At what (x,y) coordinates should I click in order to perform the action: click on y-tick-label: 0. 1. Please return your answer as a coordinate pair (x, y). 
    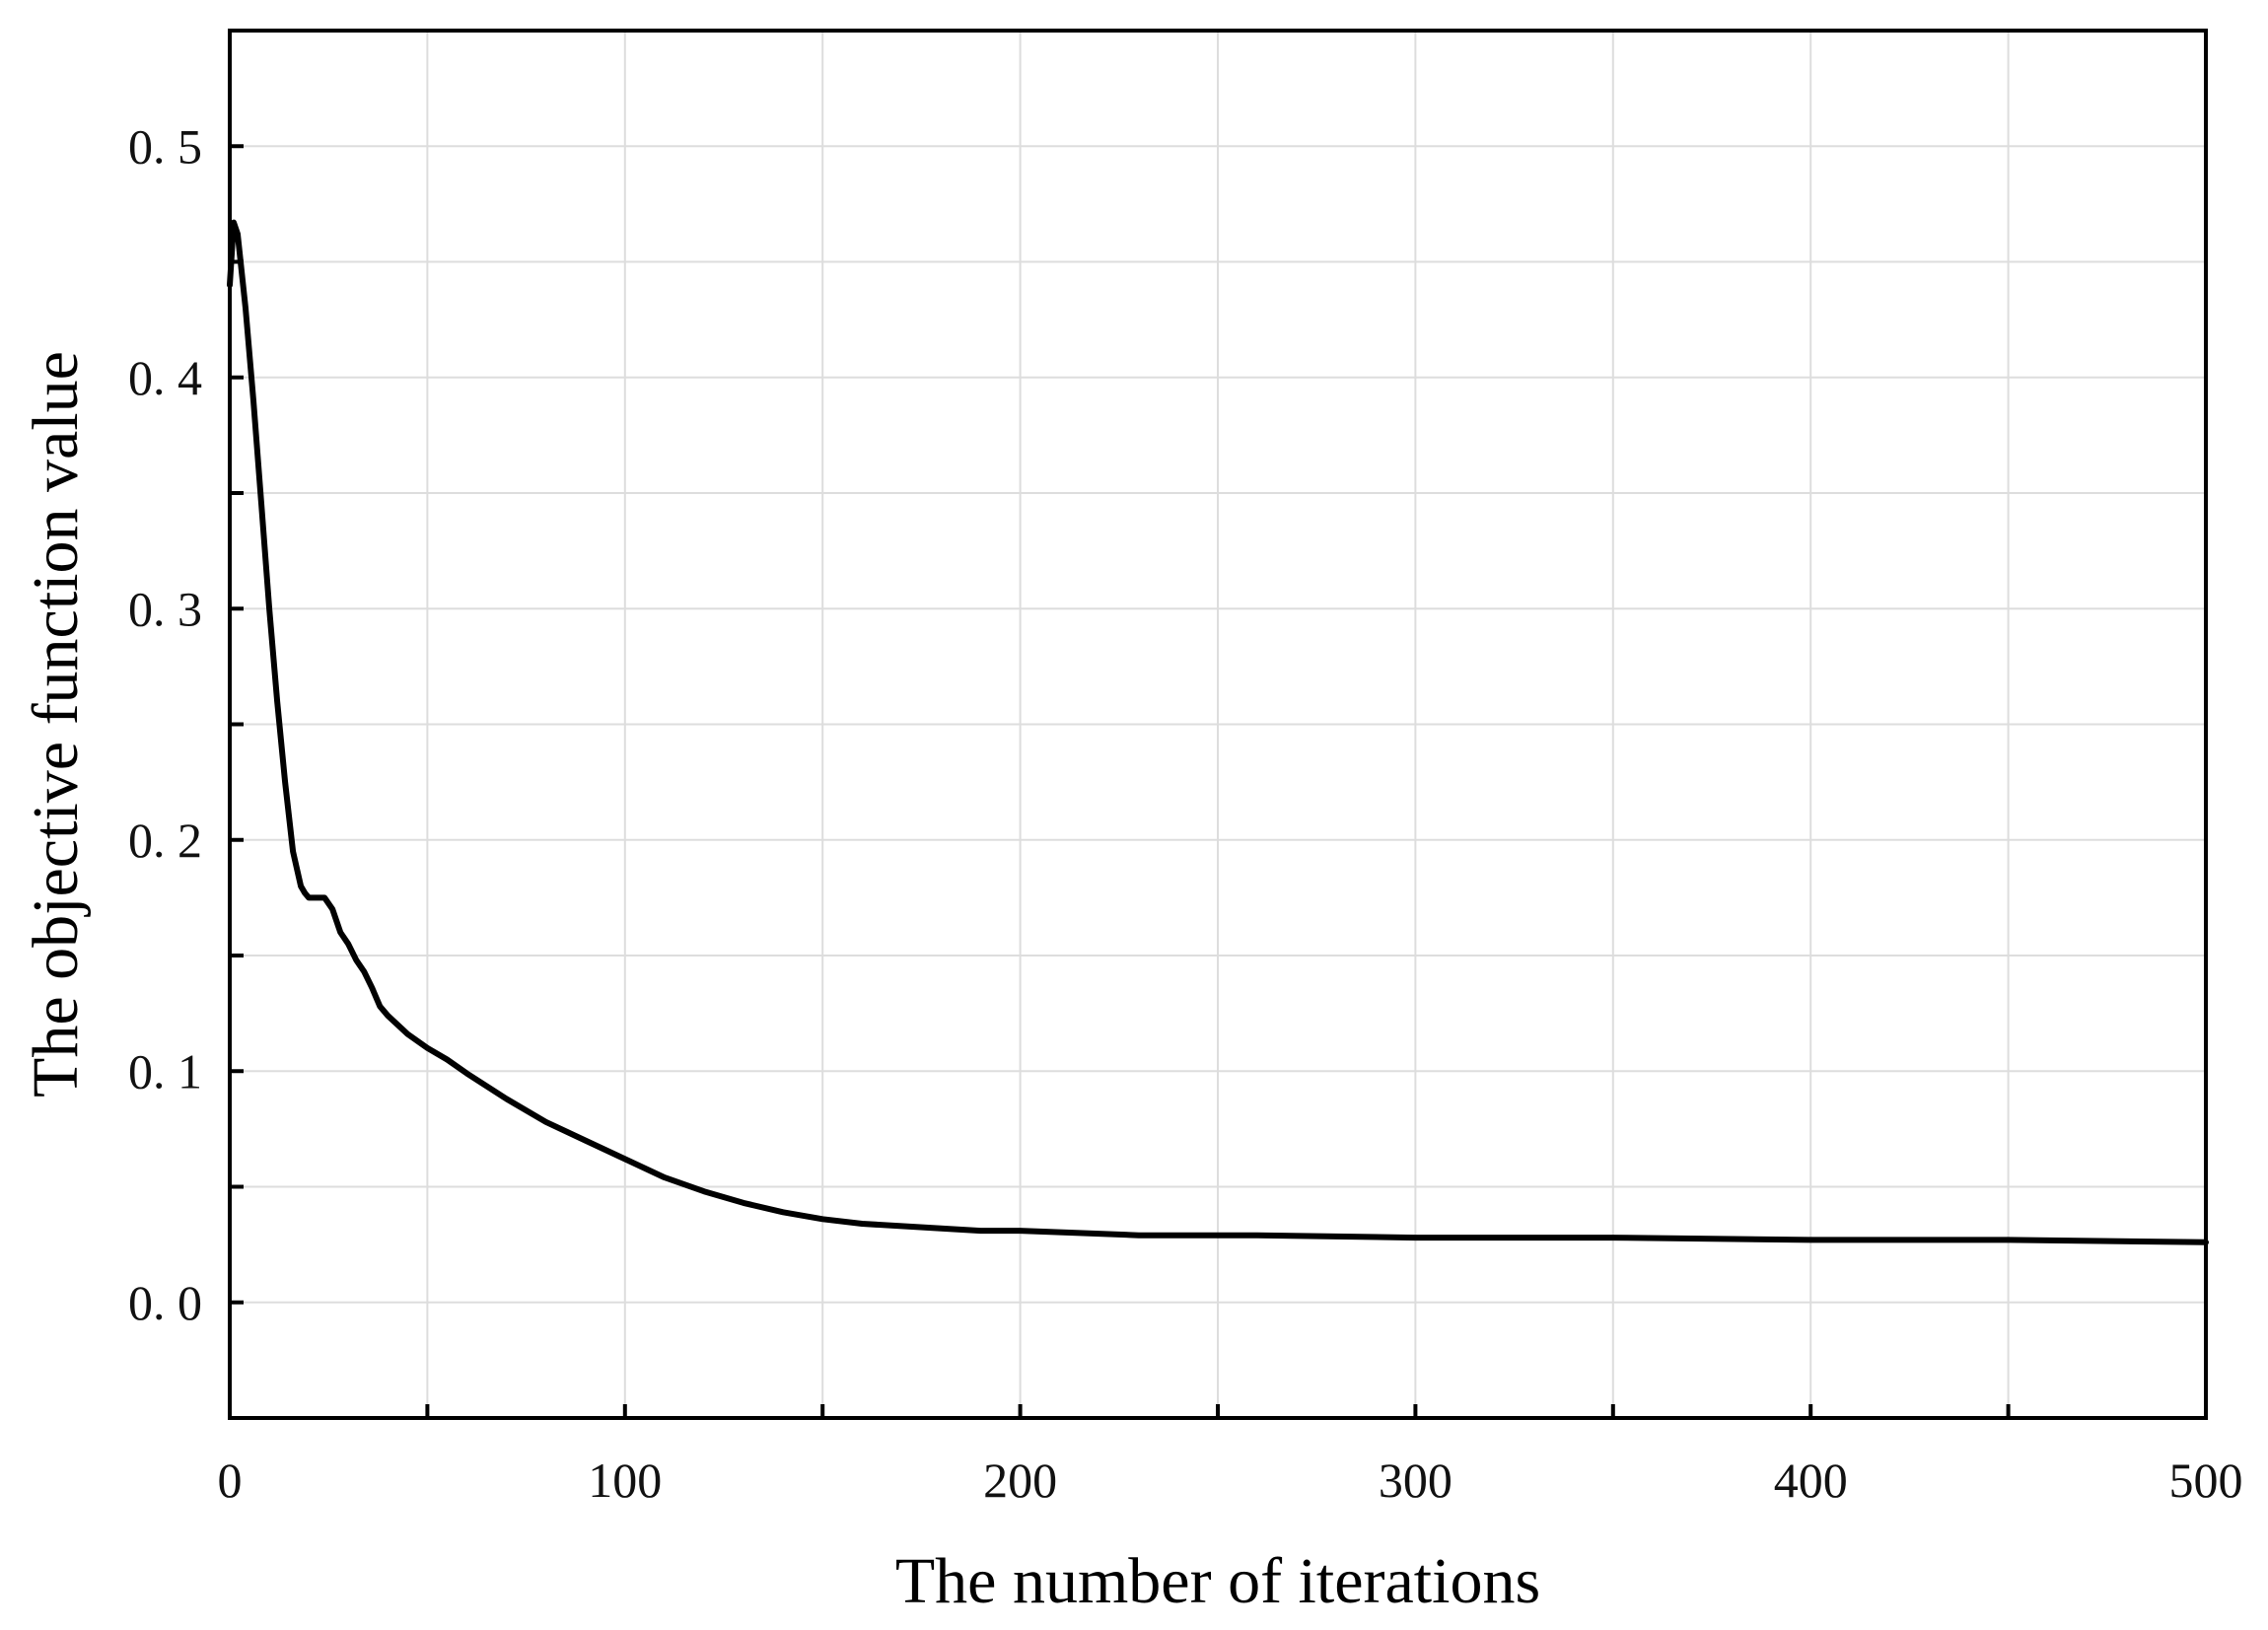
    Looking at the image, I should click on (165, 1070).